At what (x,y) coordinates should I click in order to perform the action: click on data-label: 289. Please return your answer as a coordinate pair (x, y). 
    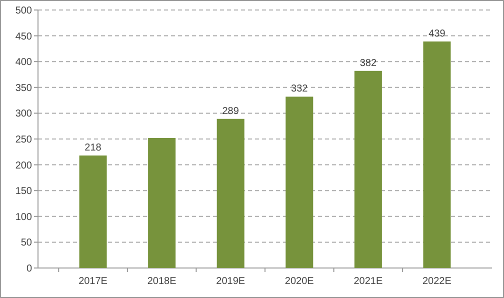
    Looking at the image, I should click on (231, 111).